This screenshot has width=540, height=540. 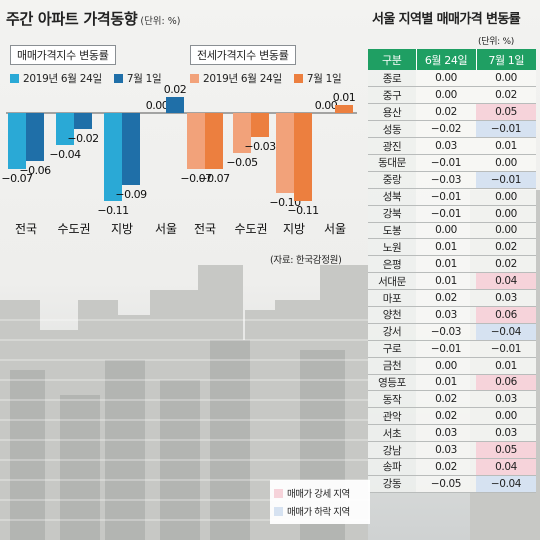 What do you see at coordinates (26, 229) in the screenshot?
I see `category-label: 전국` at bounding box center [26, 229].